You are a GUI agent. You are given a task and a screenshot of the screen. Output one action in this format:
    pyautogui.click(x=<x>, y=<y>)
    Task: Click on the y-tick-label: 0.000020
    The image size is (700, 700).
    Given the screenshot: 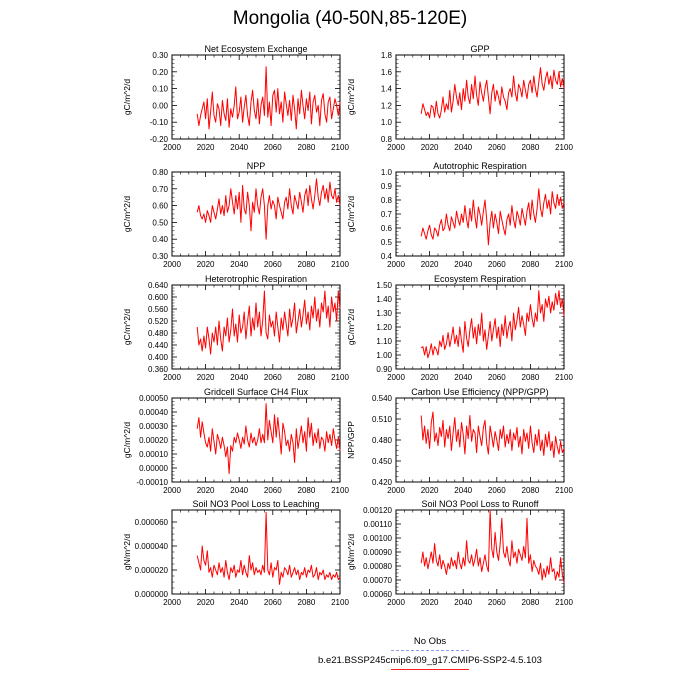 What is the action you would take?
    pyautogui.click(x=152, y=570)
    